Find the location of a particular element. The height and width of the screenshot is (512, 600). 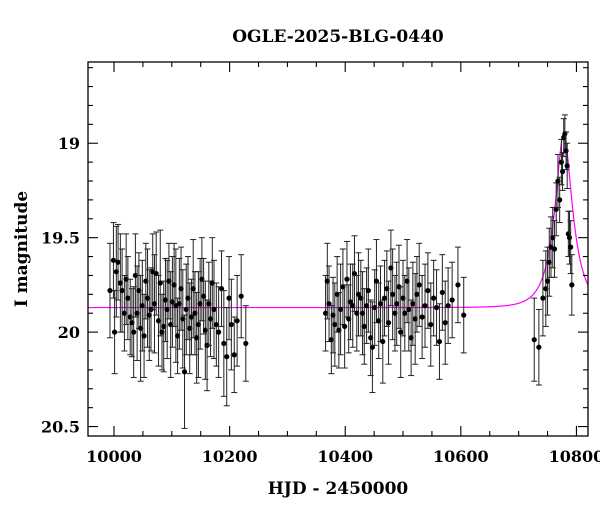

y-tick-label: 20 is located at coordinates (69, 332).